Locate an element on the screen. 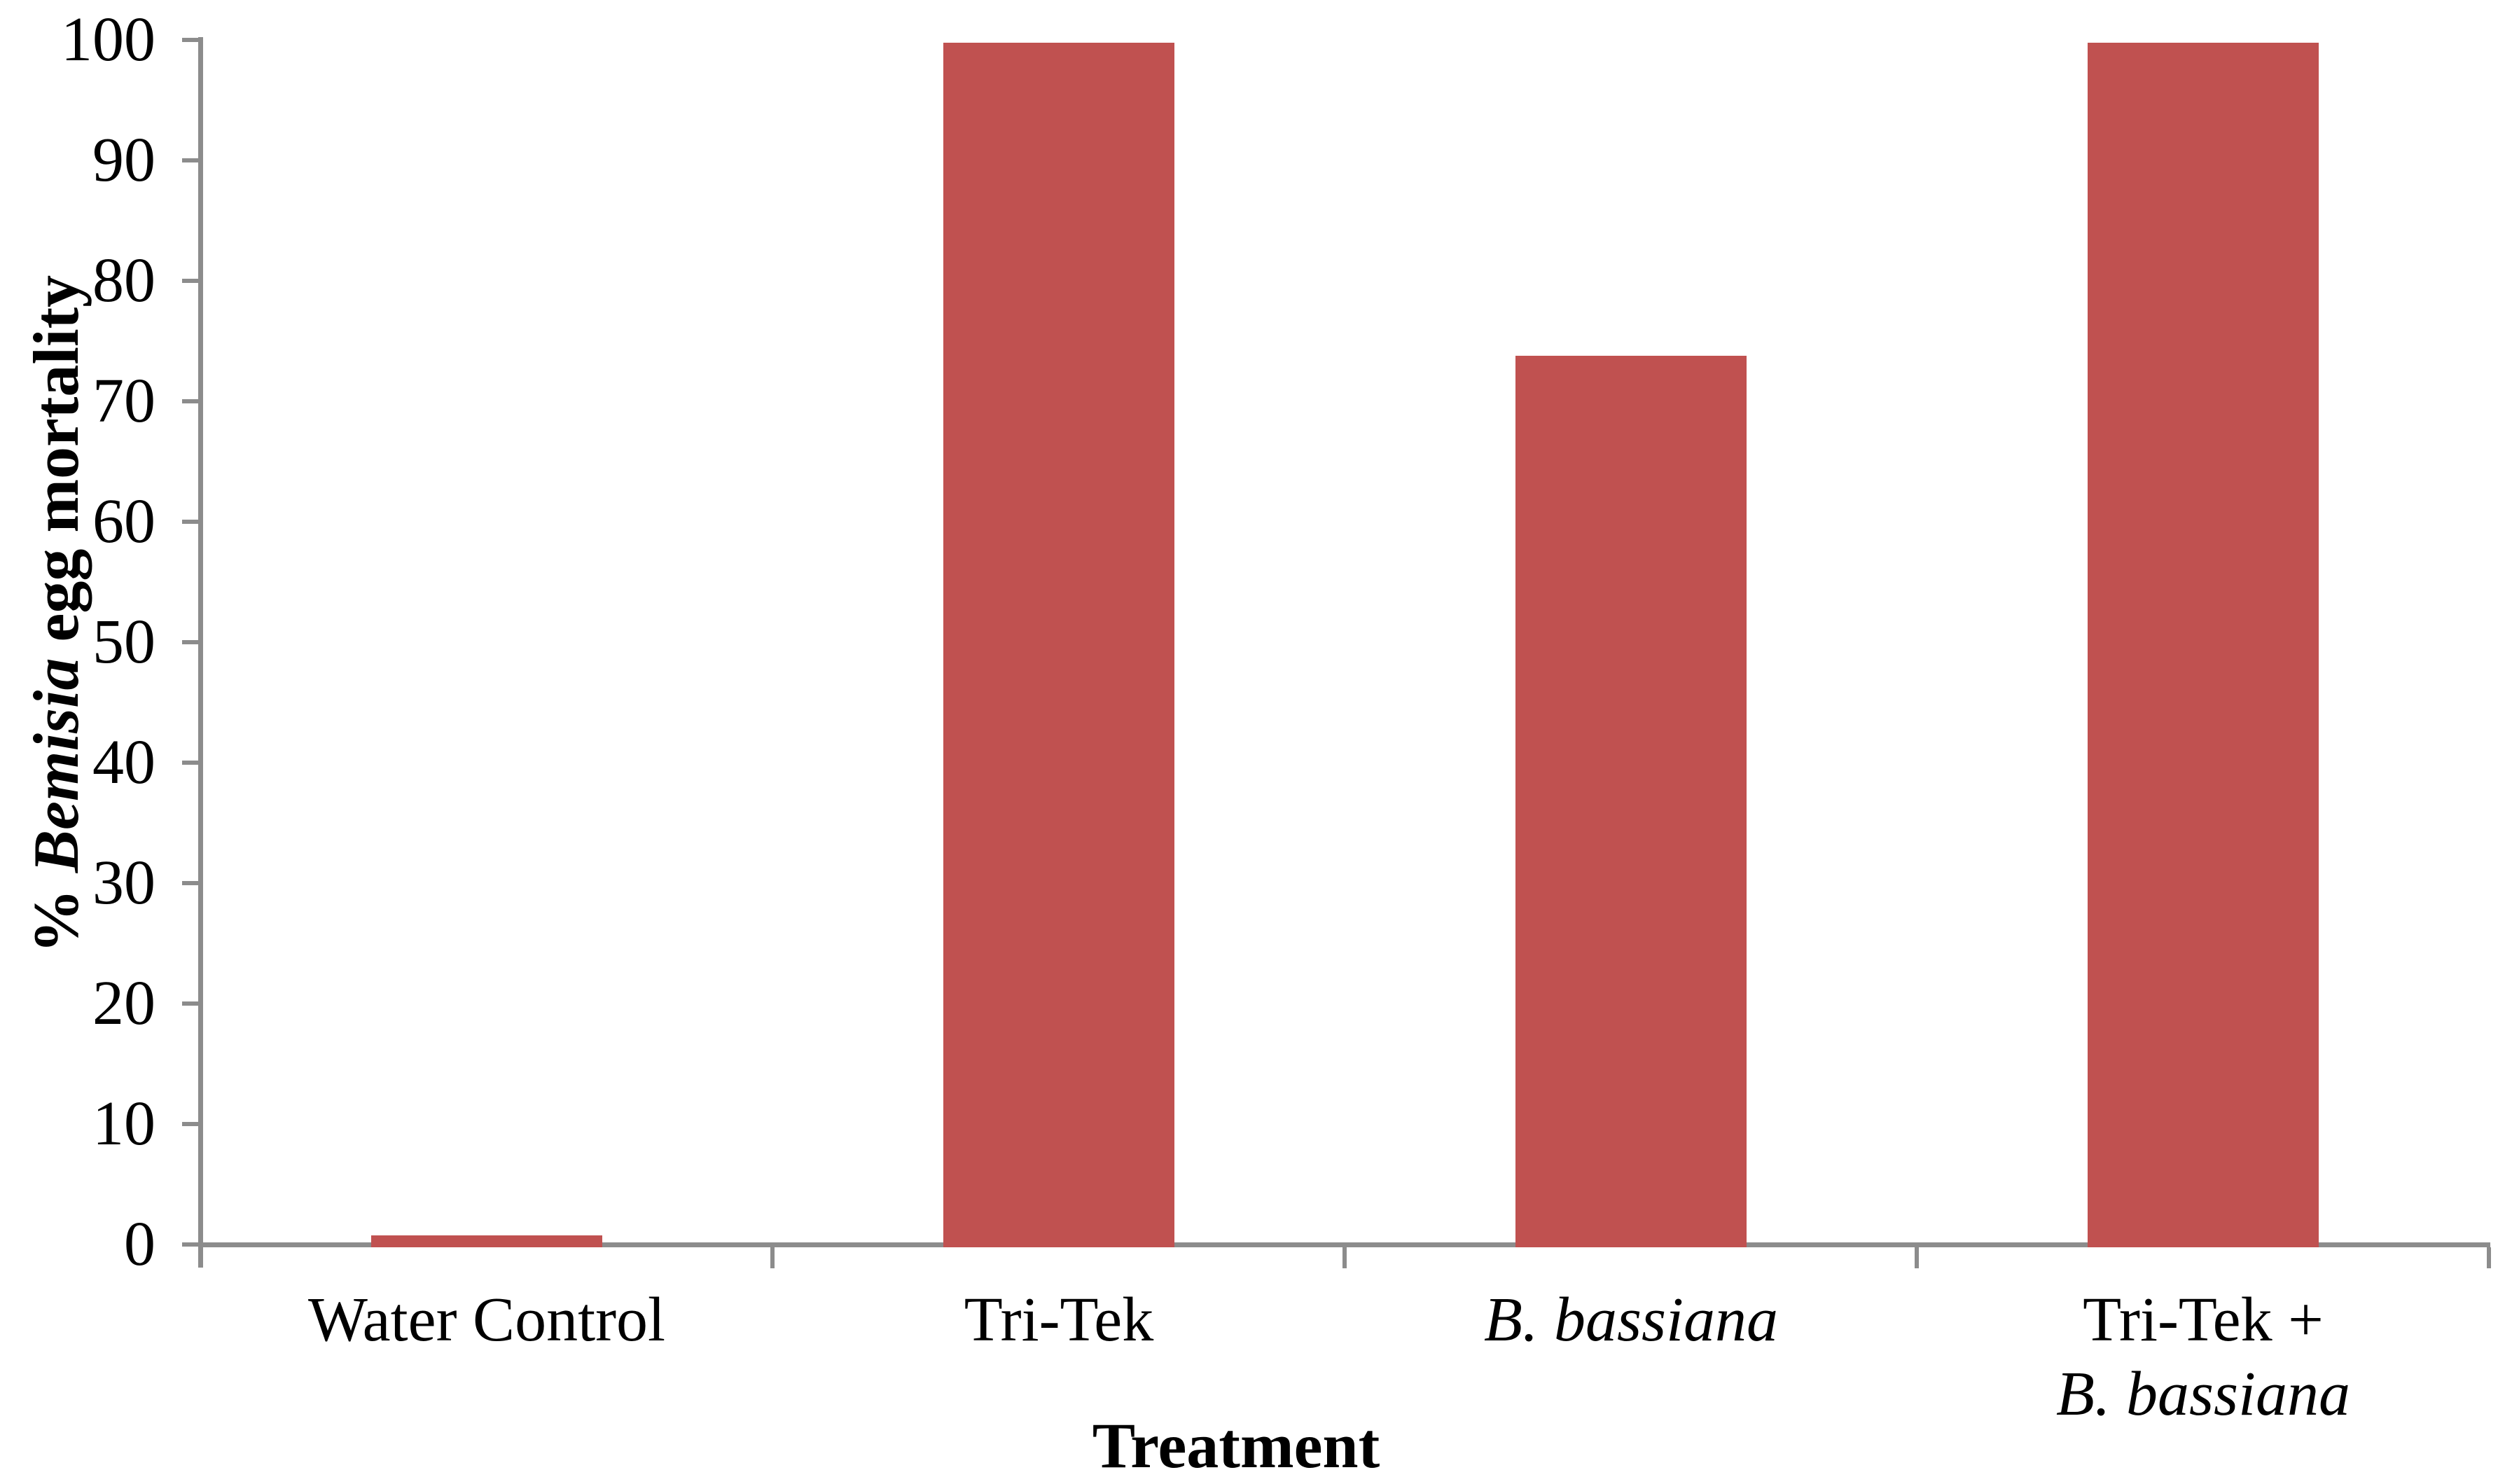 The image size is (2498, 1484). x-category-label-tri-tek: Tri-Tek is located at coordinates (1059, 1320).